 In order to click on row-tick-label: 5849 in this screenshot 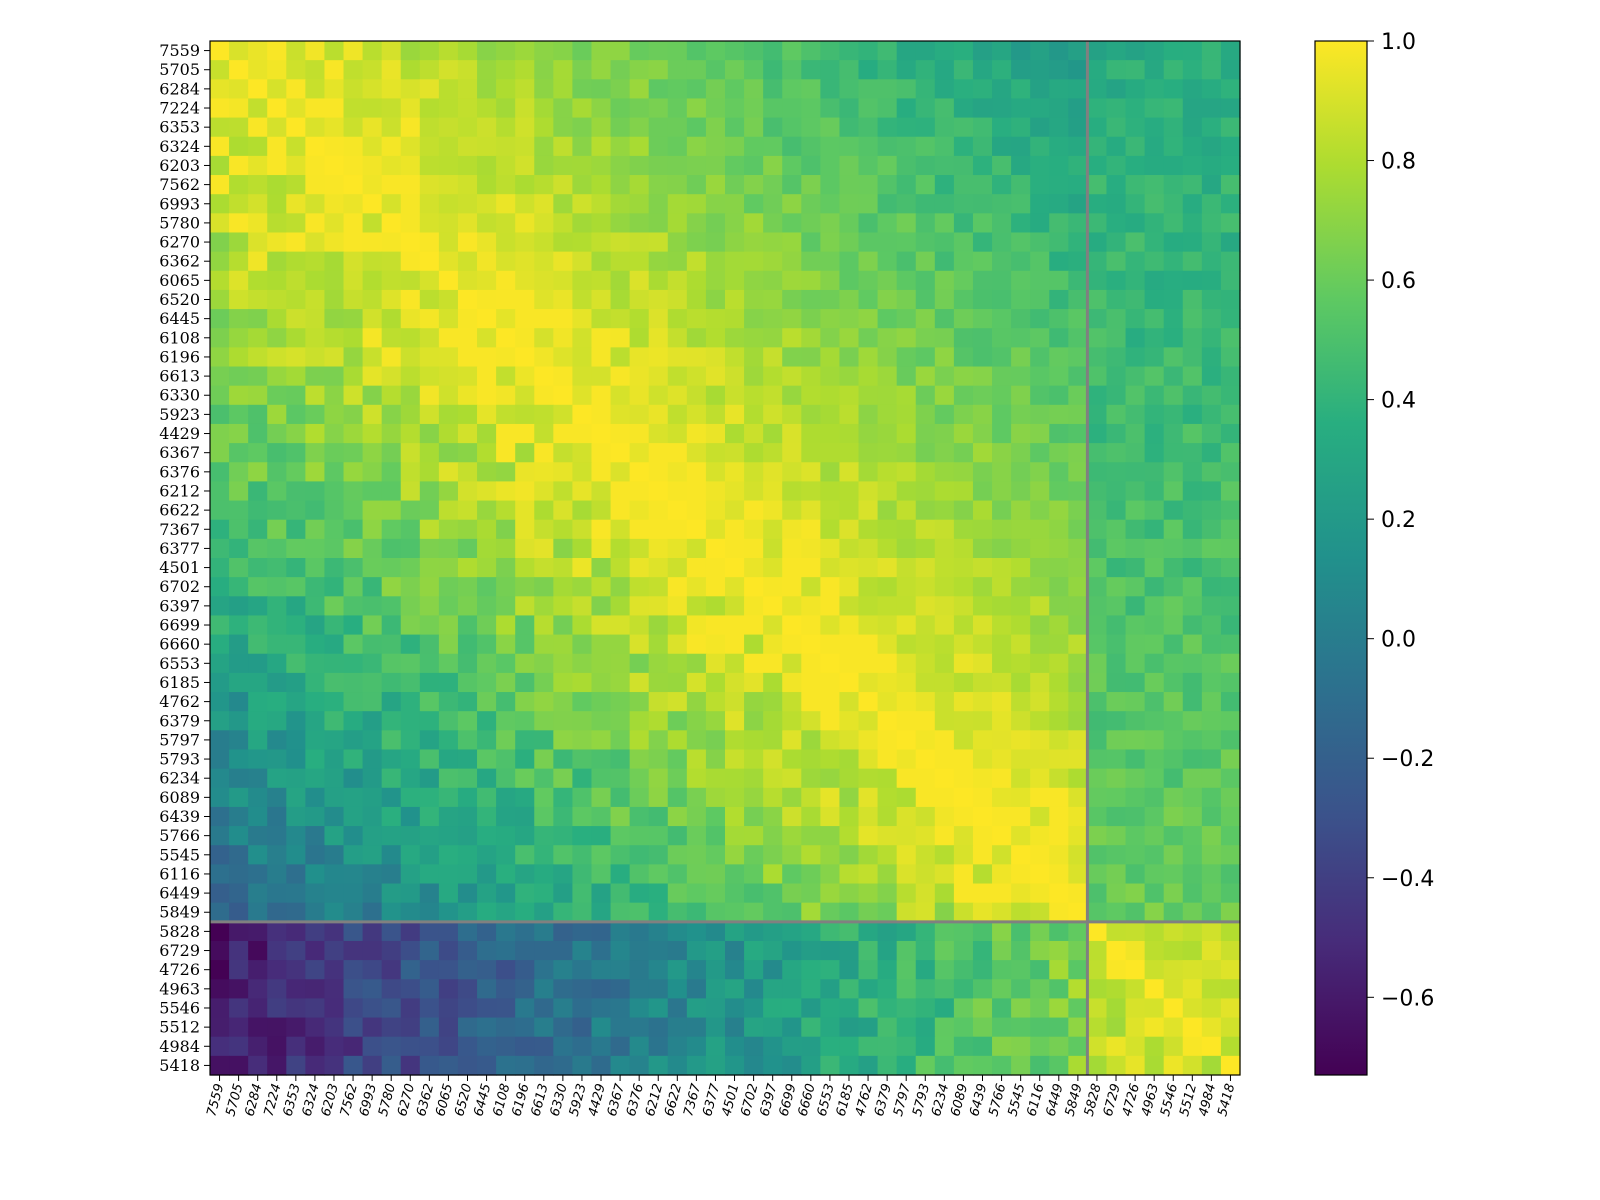, I will do `click(179, 912)`.